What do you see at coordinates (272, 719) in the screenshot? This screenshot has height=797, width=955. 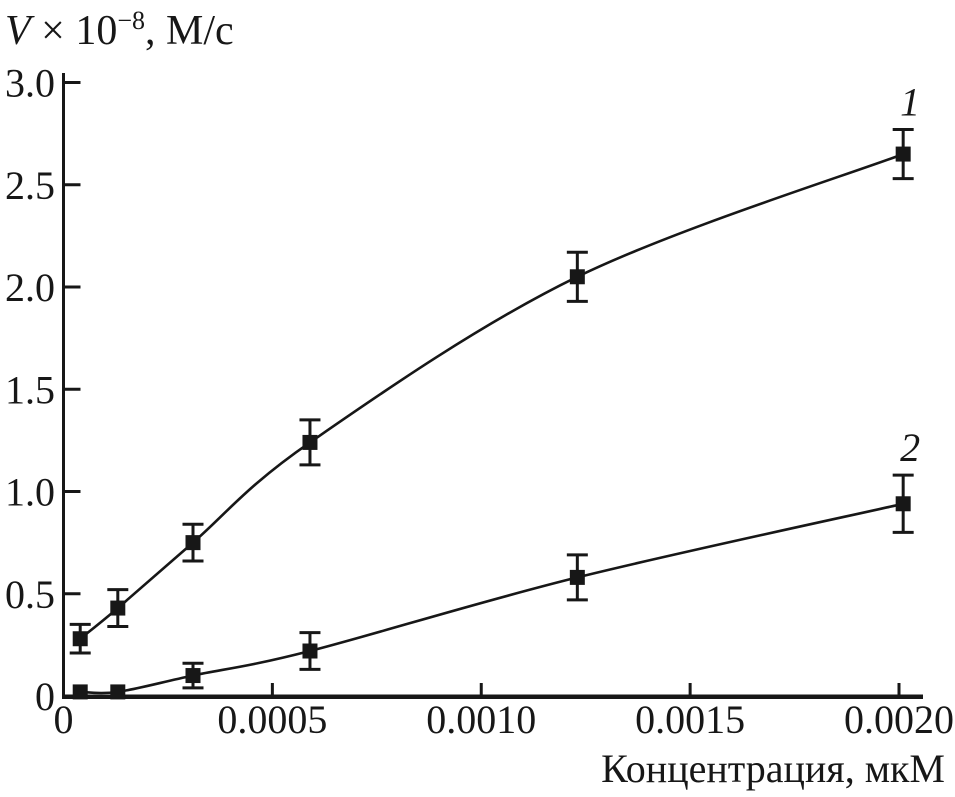 I see `x-tick-label: 0.0005` at bounding box center [272, 719].